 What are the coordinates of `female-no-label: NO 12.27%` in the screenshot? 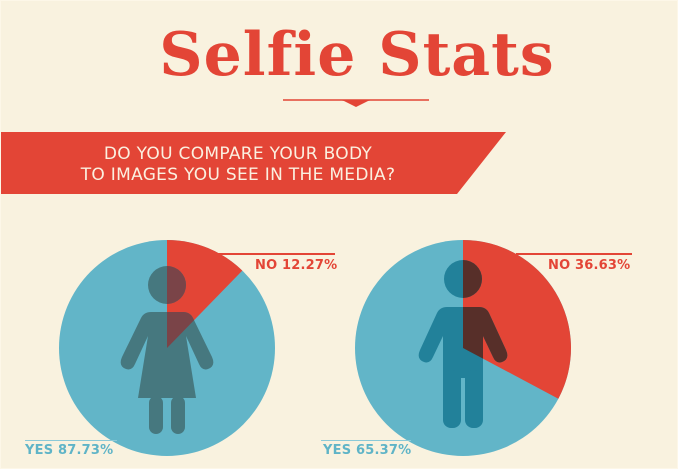 It's located at (296, 265).